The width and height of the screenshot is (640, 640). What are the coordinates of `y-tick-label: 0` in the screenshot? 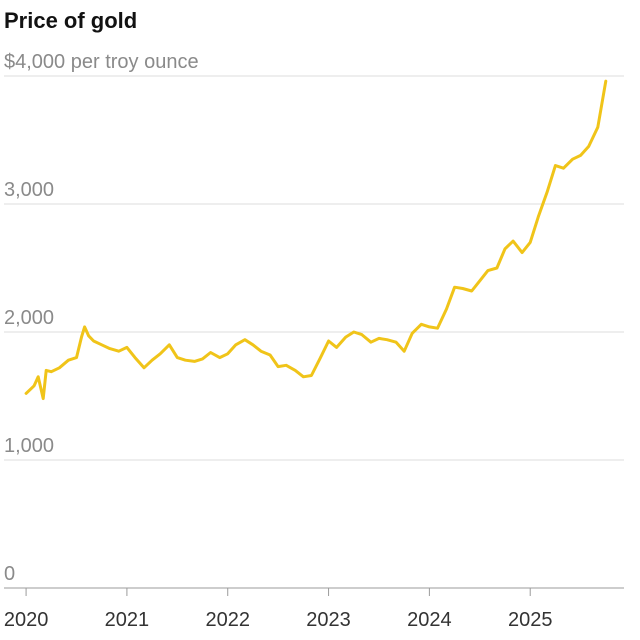 It's located at (9, 574).